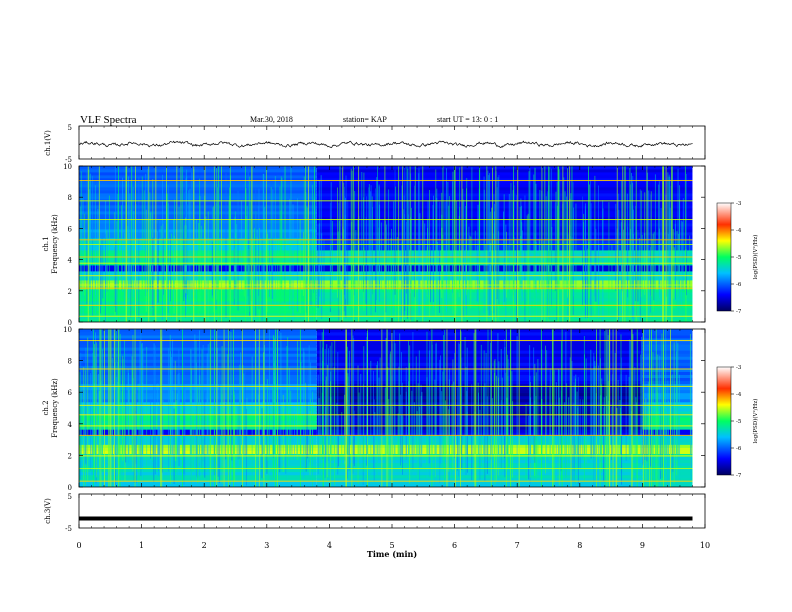 This screenshot has height=612, width=792. What do you see at coordinates (705, 545) in the screenshot?
I see `x-tick-label: 10` at bounding box center [705, 545].